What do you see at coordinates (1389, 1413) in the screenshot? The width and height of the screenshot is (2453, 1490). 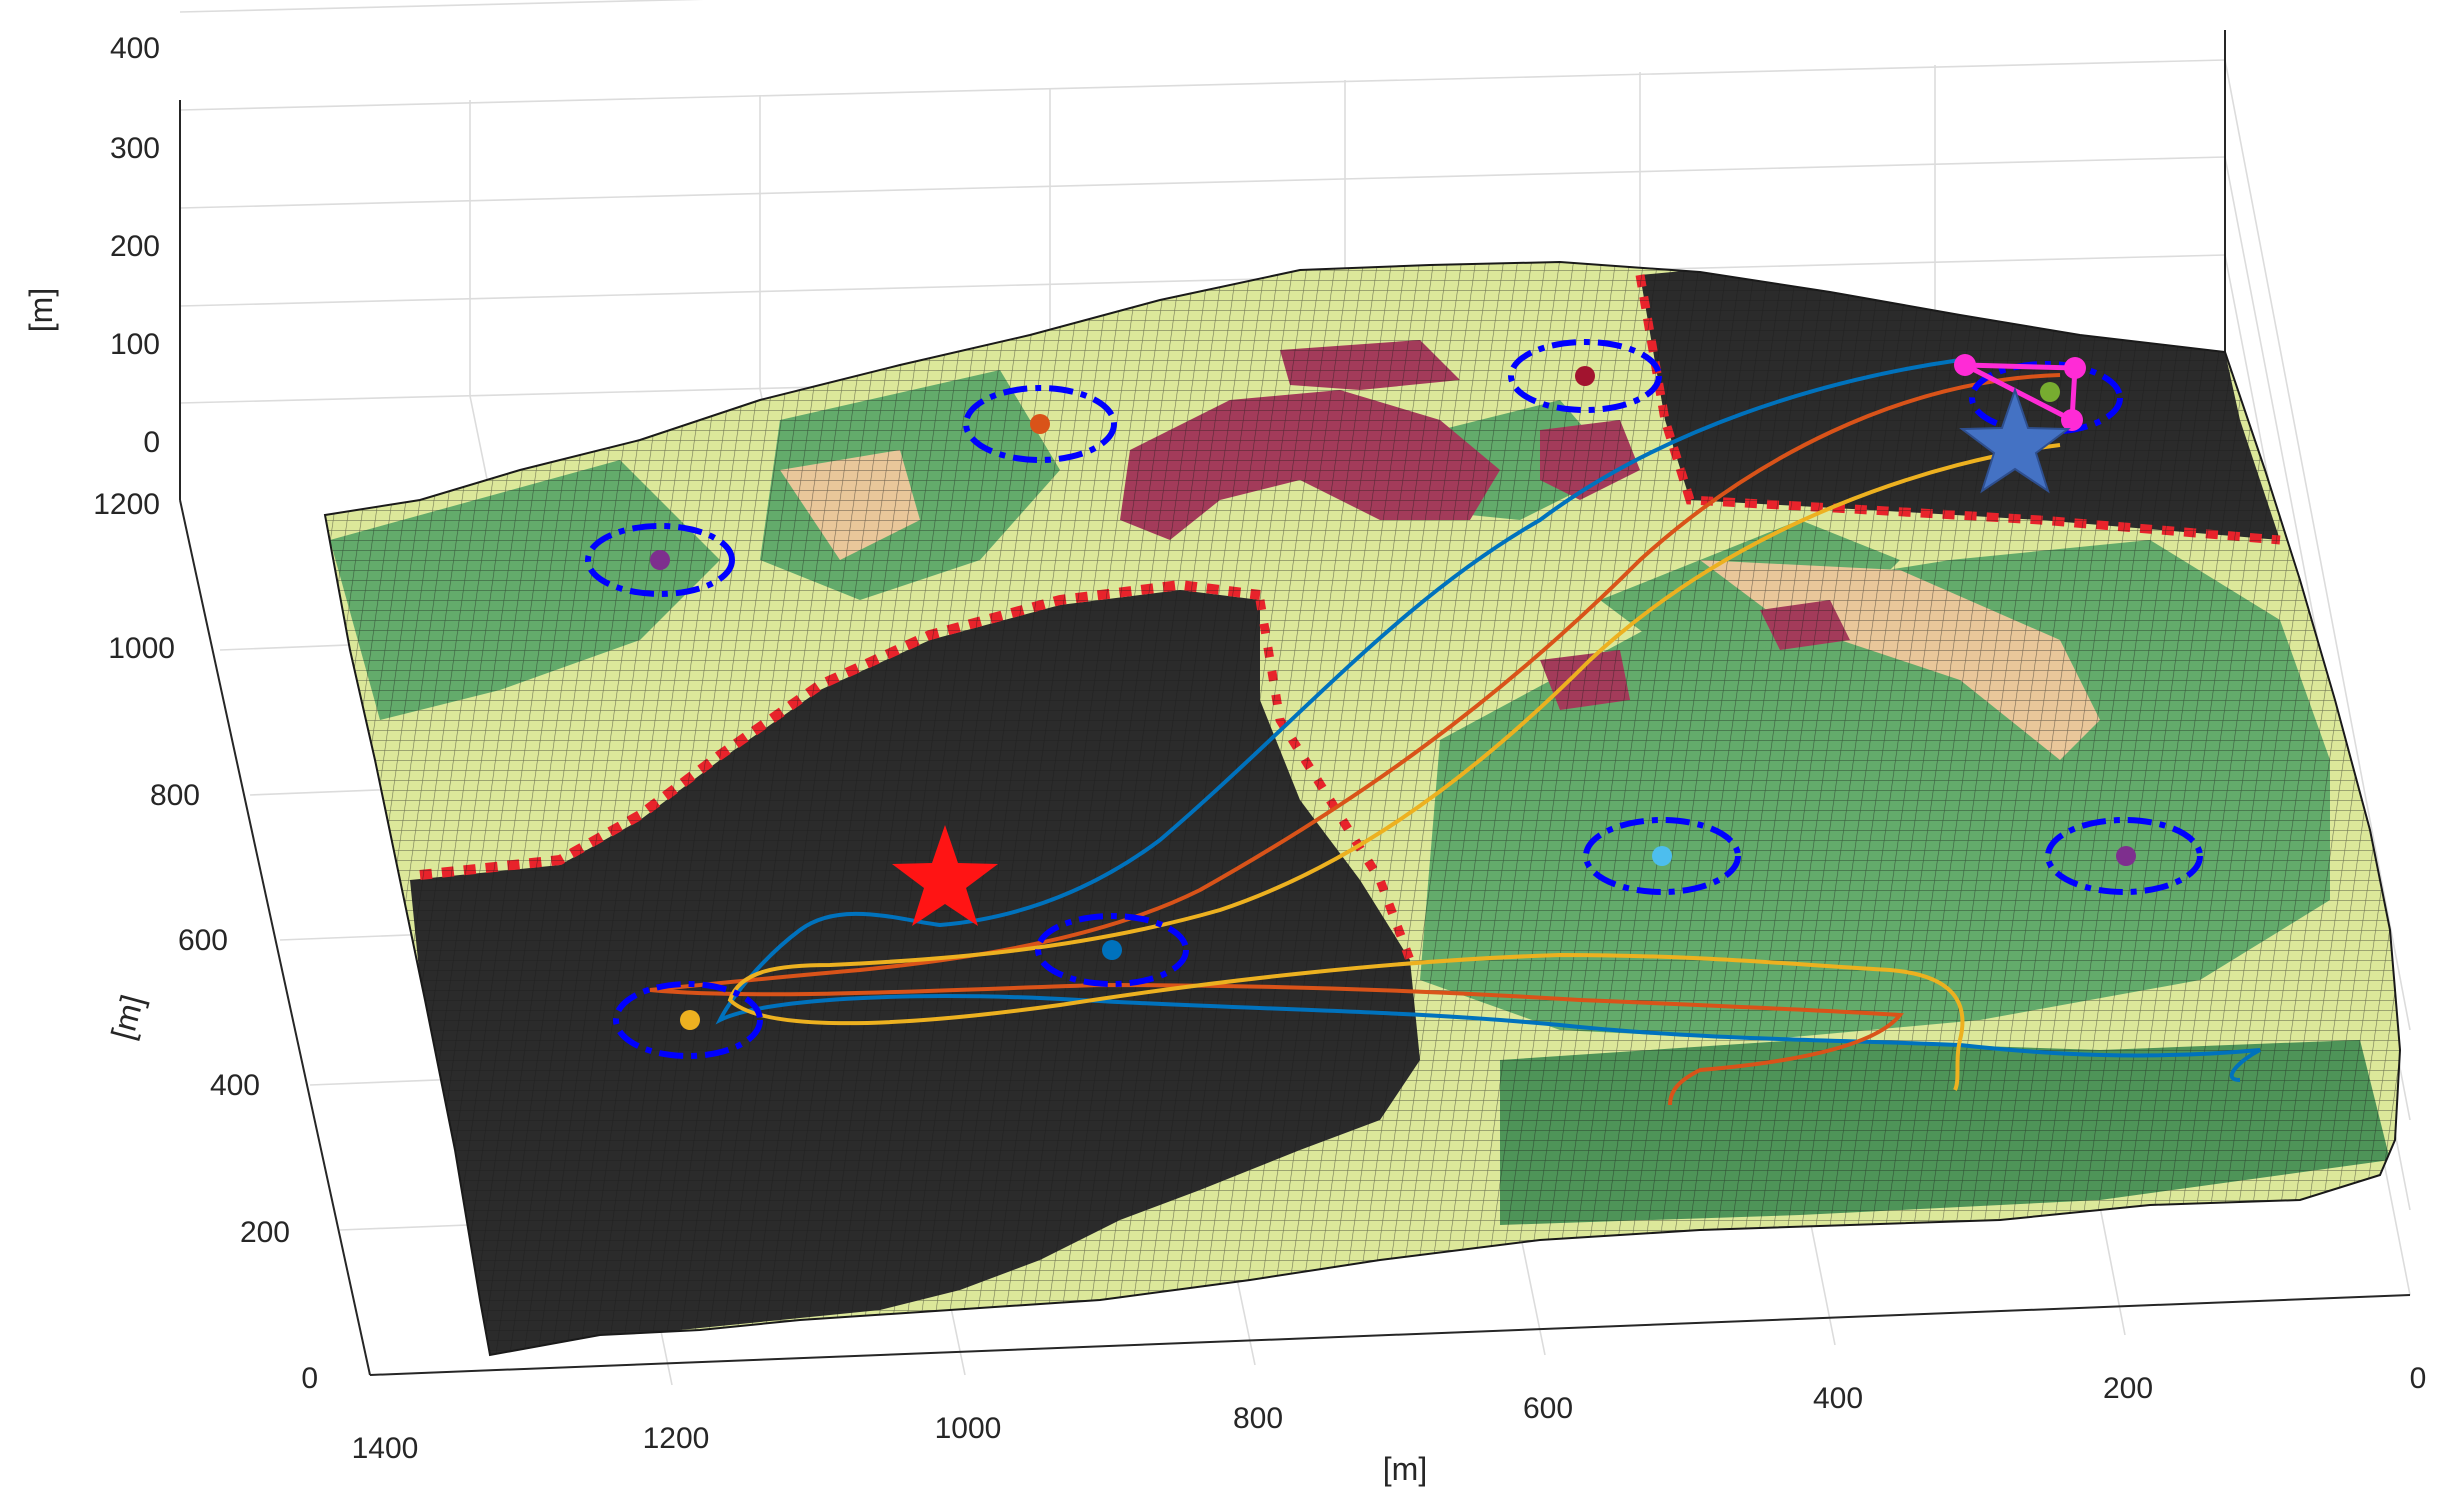 I see `x-tick-labels: 1400 1200 1000 800 600 400 200 0` at bounding box center [1389, 1413].